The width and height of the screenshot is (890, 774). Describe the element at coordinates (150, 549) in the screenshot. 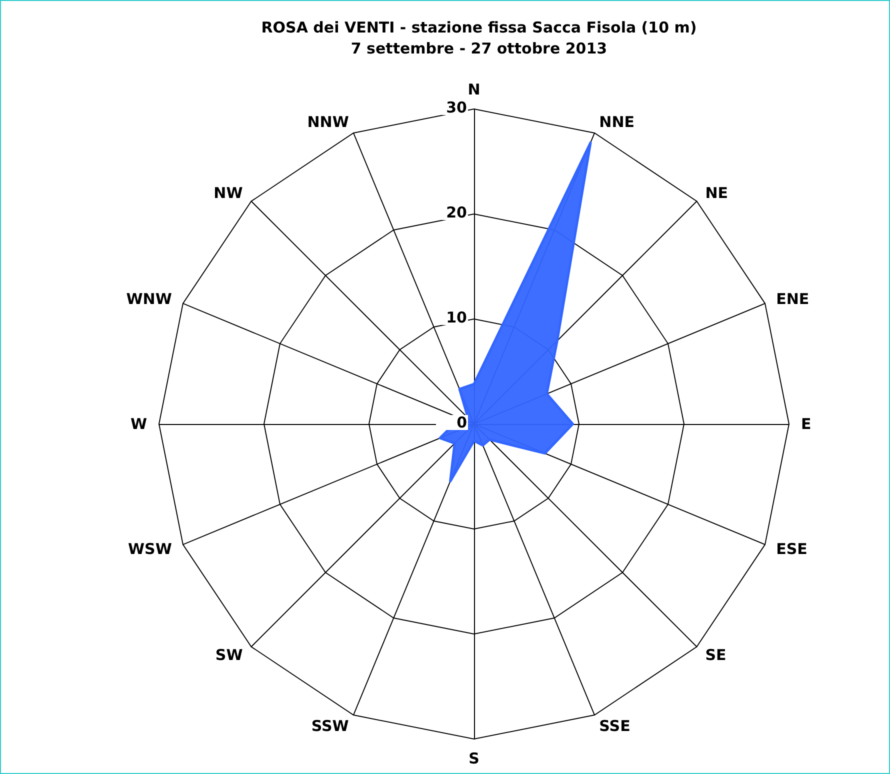

I see `spoke-label: WSW` at that location.